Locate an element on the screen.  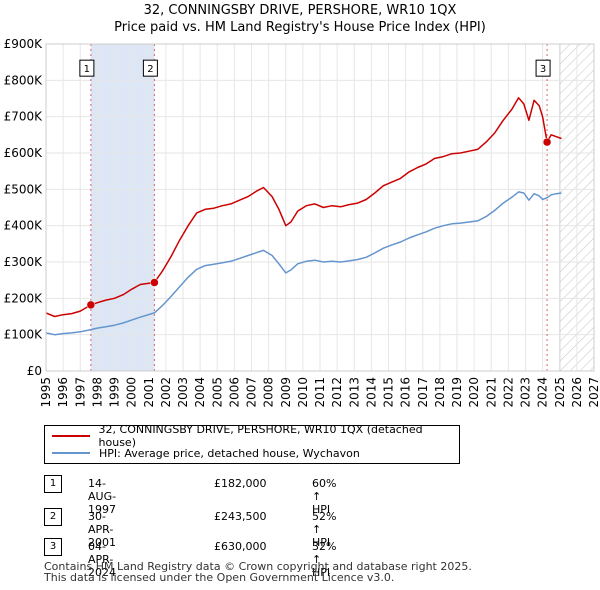
x-tick-label: 2011 is located at coordinates (320, 392).